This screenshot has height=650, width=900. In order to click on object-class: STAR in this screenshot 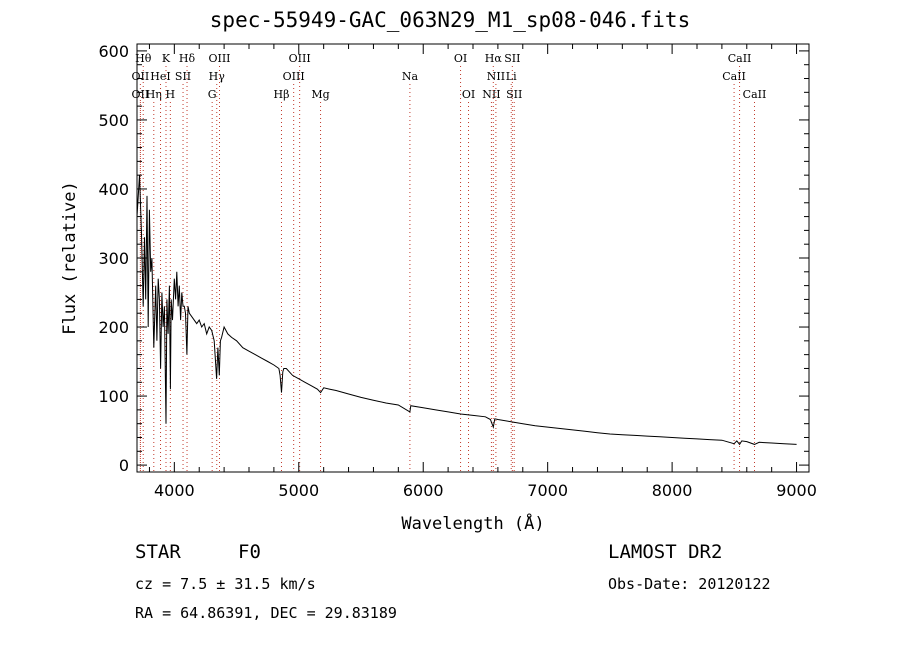, I will do `click(158, 552)`.